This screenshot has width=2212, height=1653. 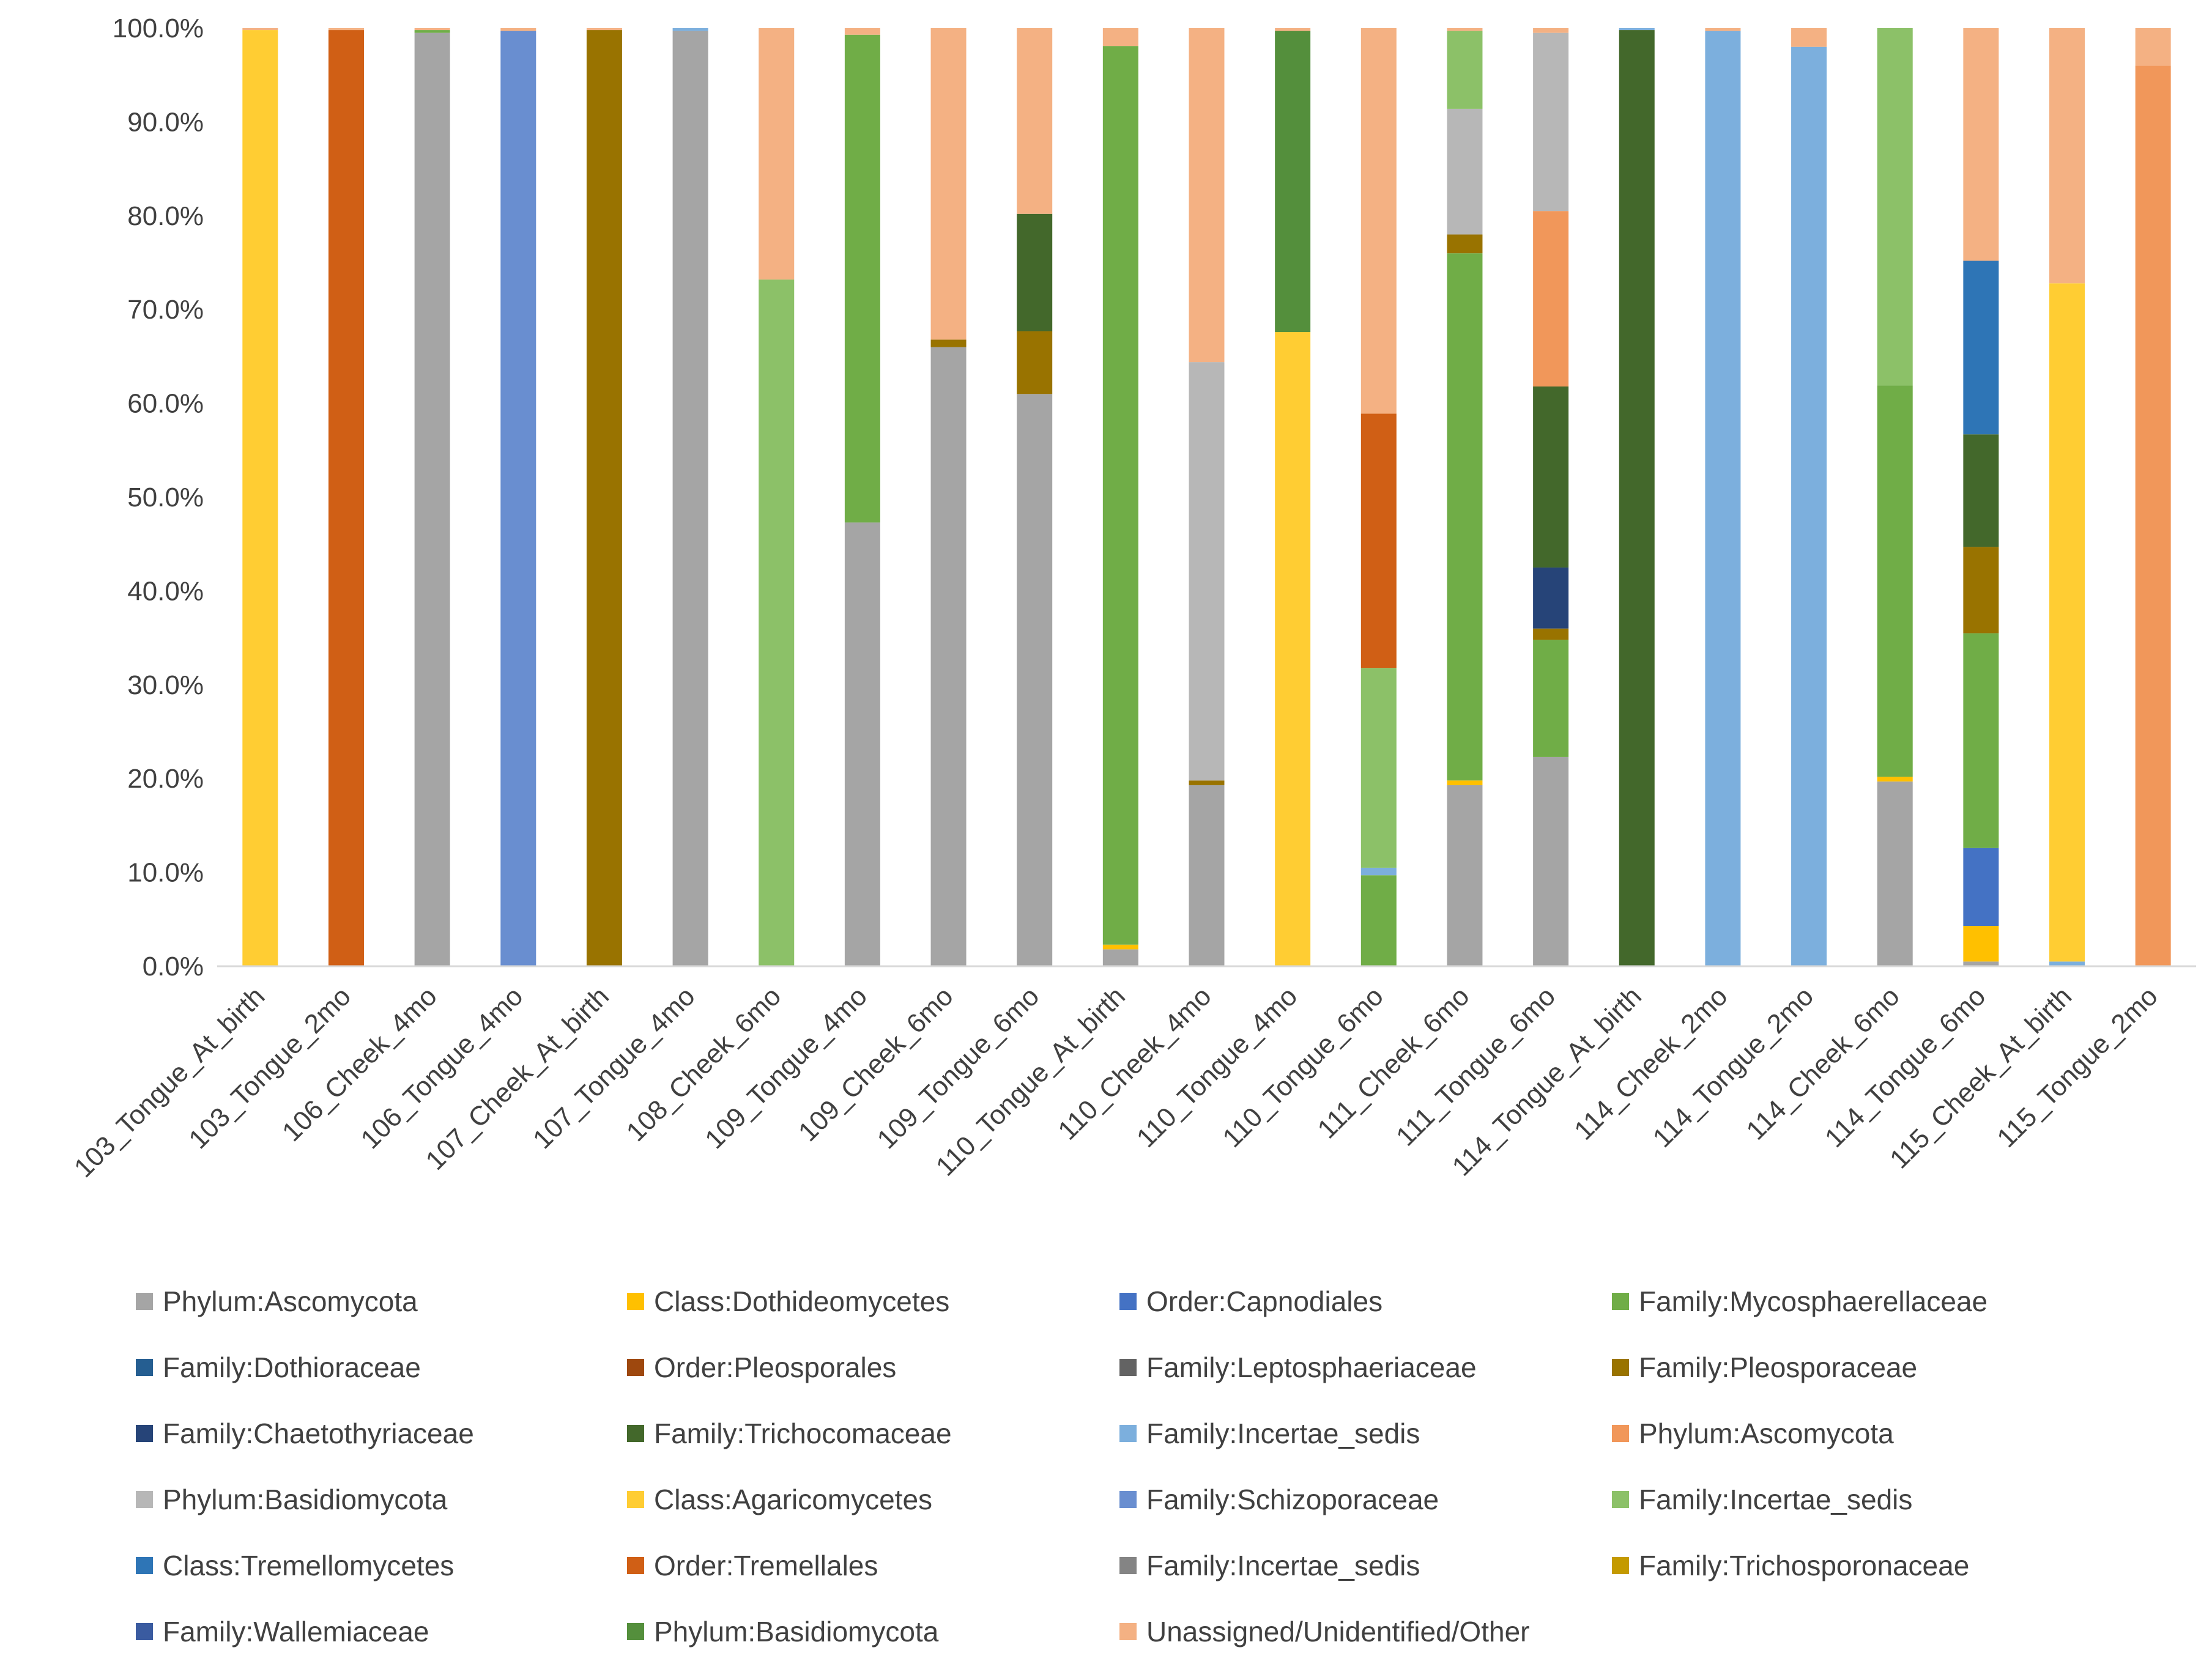 I want to click on y-tick-label: 10.0%, so click(x=165, y=873).